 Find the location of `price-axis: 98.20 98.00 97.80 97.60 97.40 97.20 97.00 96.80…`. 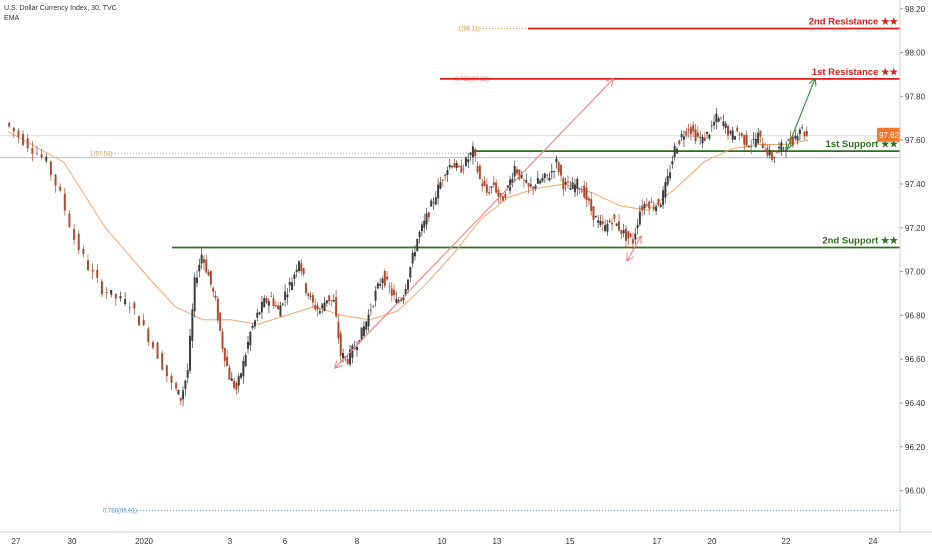

price-axis: 98.20 98.00 97.80 97.60 97.40 97.20 97.00 96.80… is located at coordinates (915, 275).